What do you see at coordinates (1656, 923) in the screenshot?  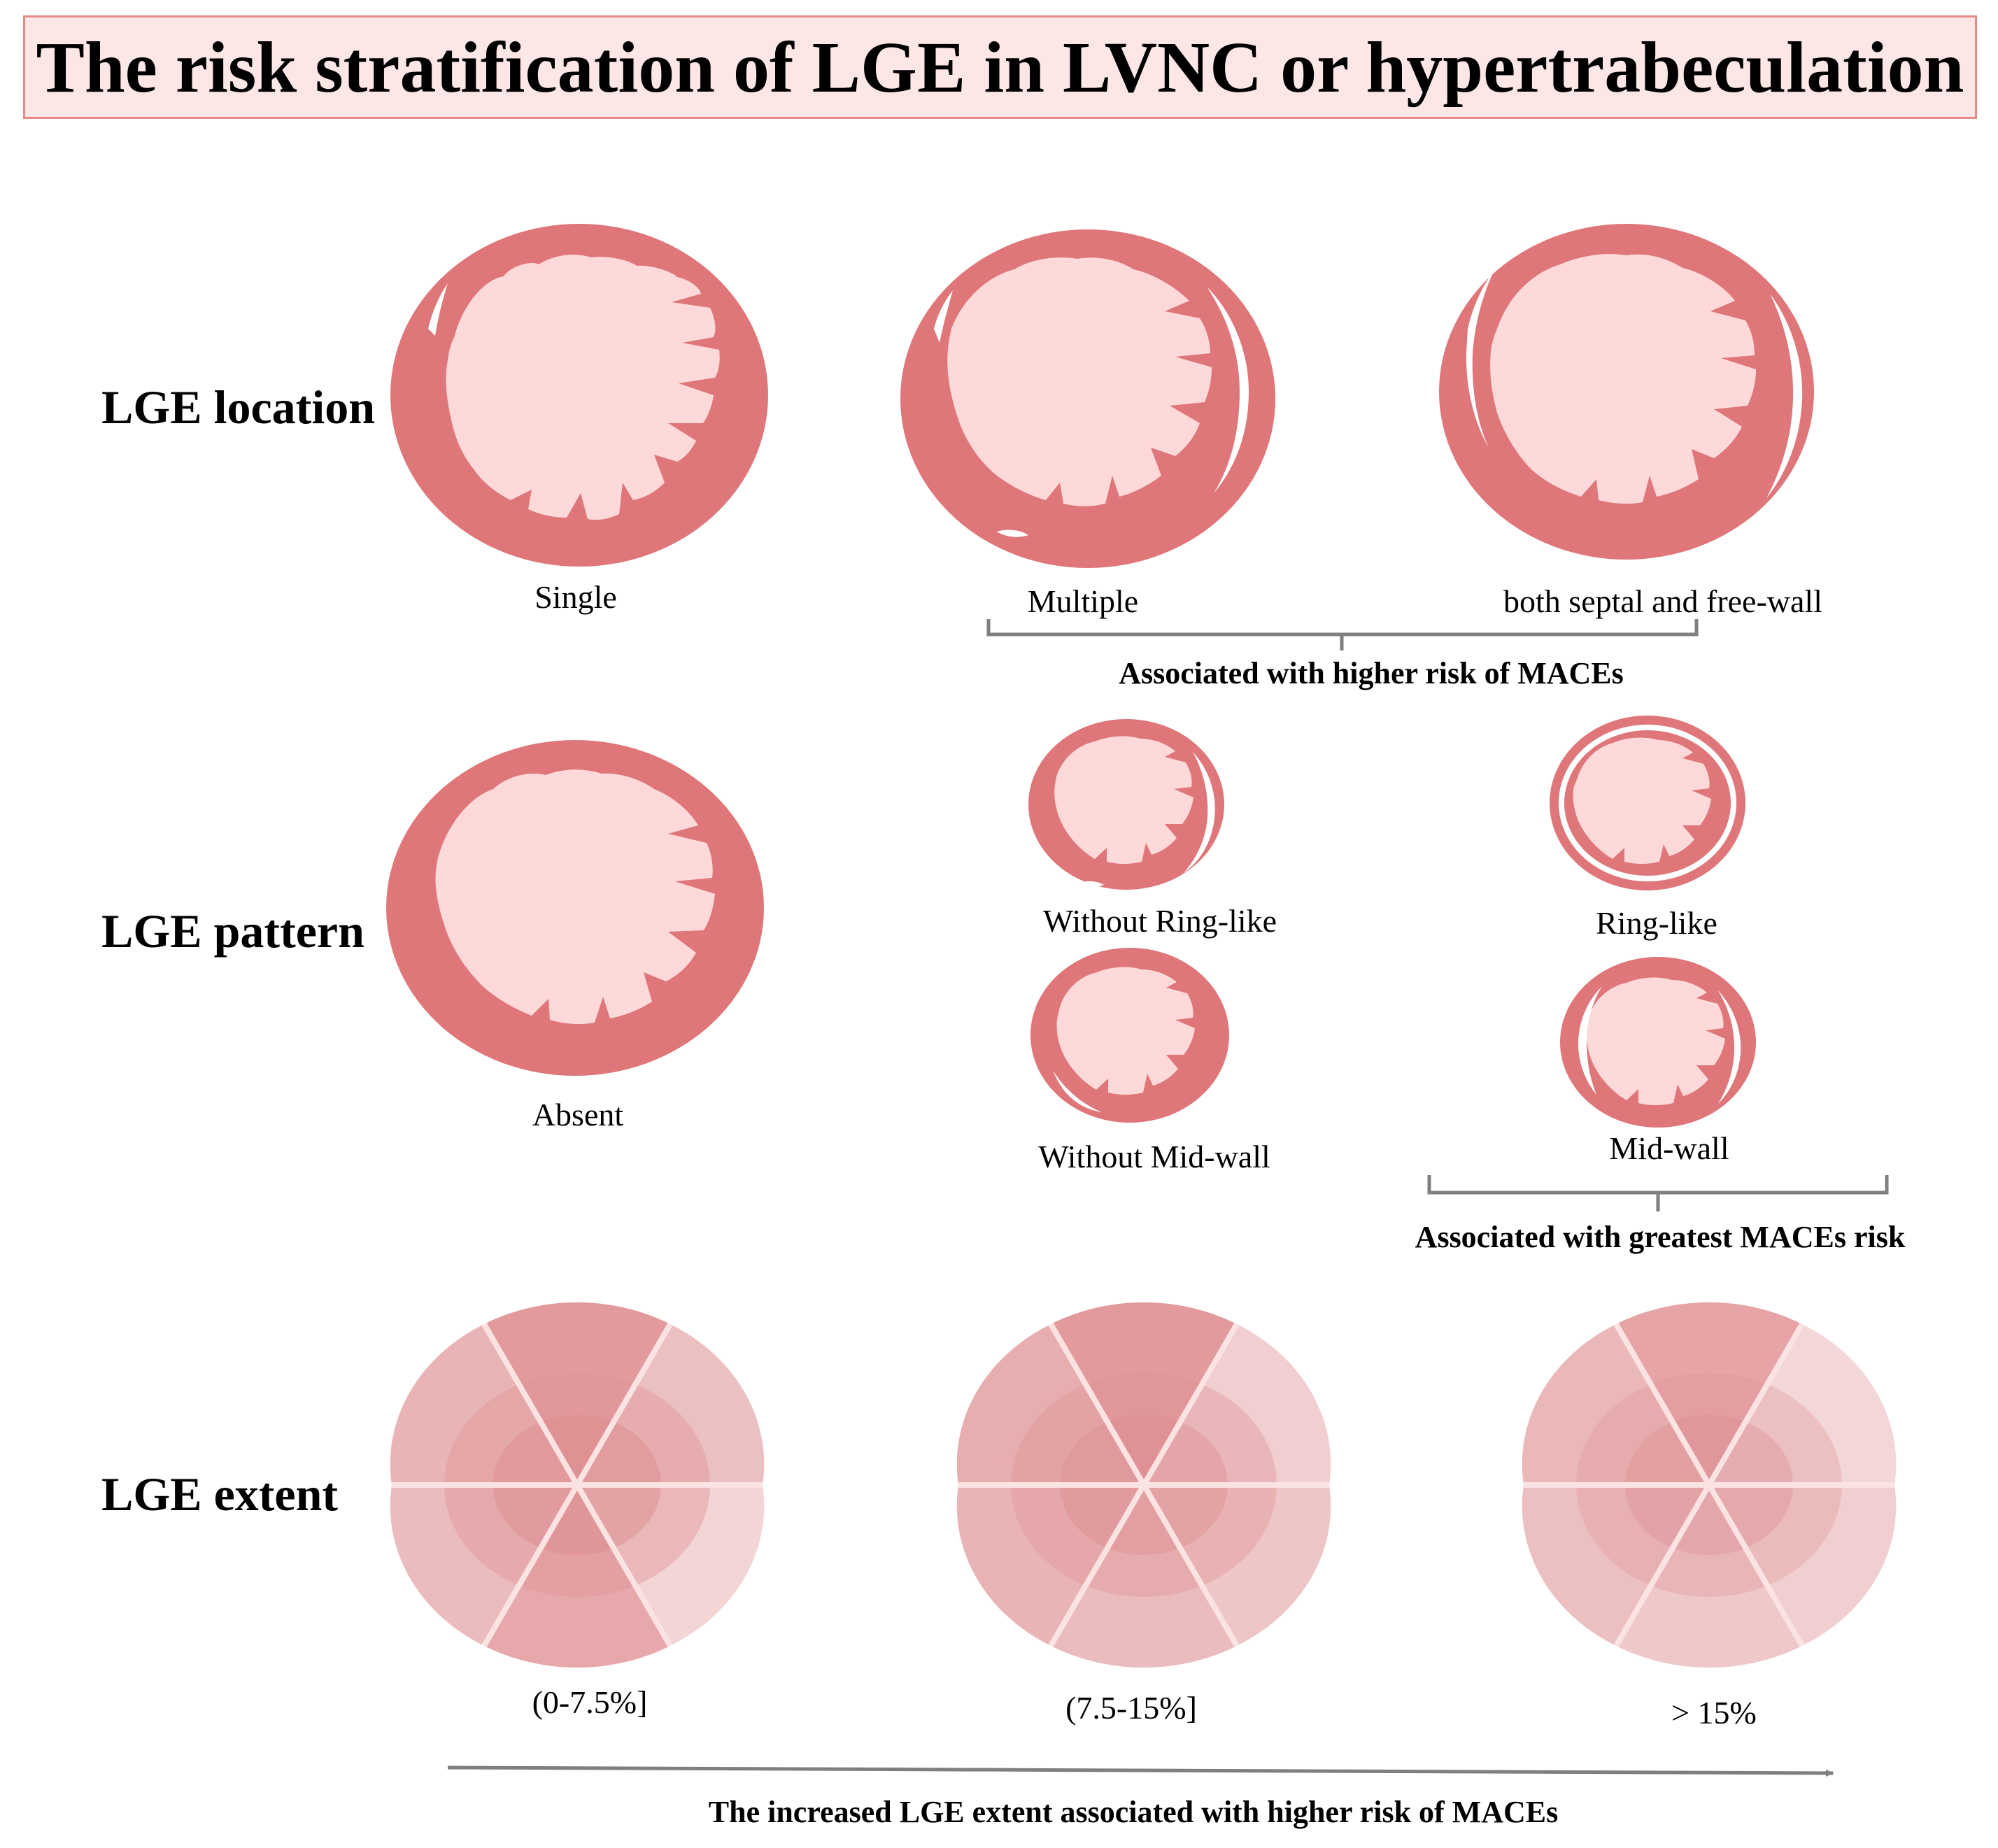 I see `caption-ring-like: Ring-like` at bounding box center [1656, 923].